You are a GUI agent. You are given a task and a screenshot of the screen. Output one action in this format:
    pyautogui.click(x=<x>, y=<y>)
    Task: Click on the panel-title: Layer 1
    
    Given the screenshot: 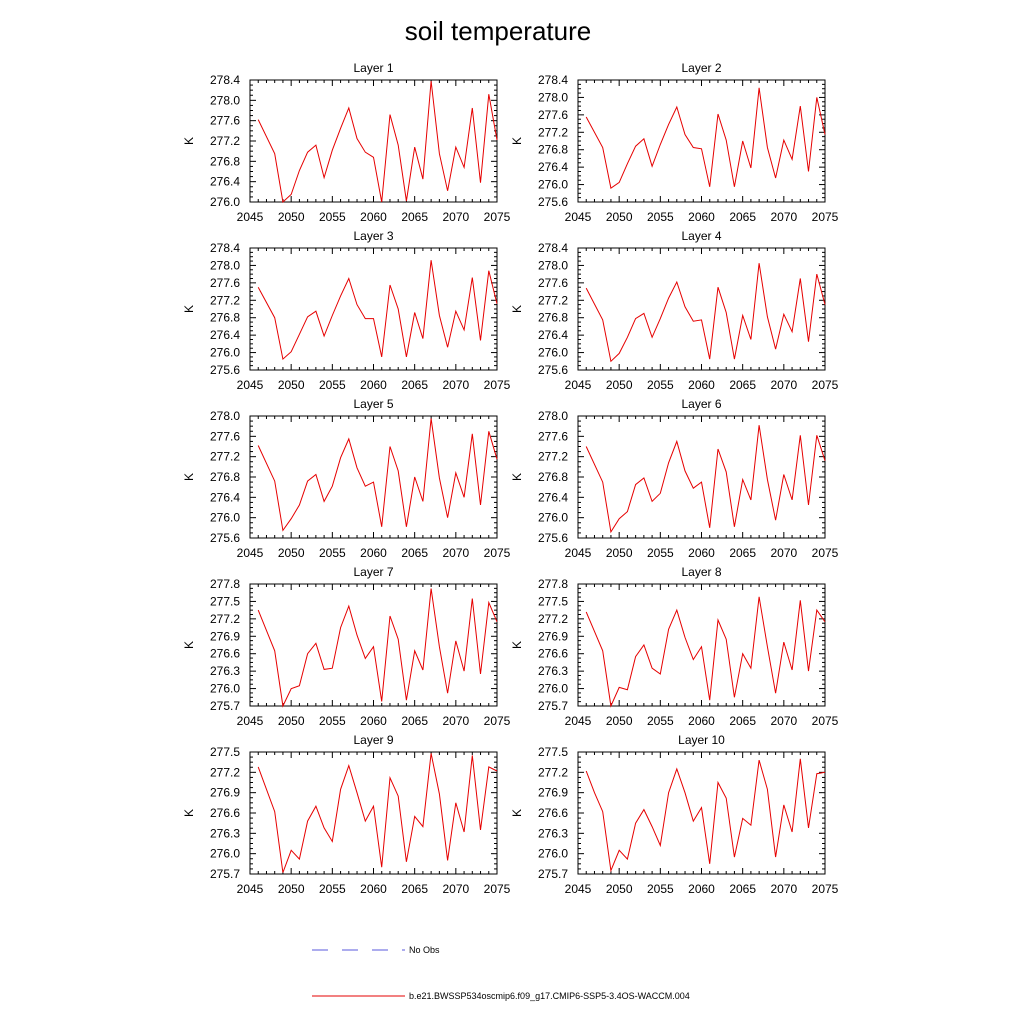 What is the action you would take?
    pyautogui.click(x=373, y=68)
    